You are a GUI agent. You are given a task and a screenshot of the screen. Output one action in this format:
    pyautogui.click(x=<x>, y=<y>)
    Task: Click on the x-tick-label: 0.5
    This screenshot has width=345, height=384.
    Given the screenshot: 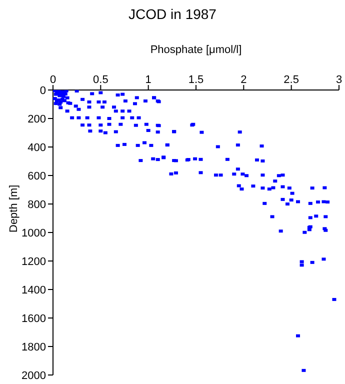 What is the action you would take?
    pyautogui.click(x=100, y=80)
    